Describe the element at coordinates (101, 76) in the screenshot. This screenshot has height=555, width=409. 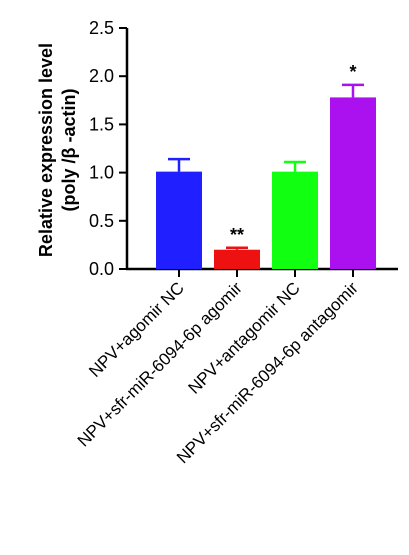
I see `y-tick-label: 2.0` at that location.